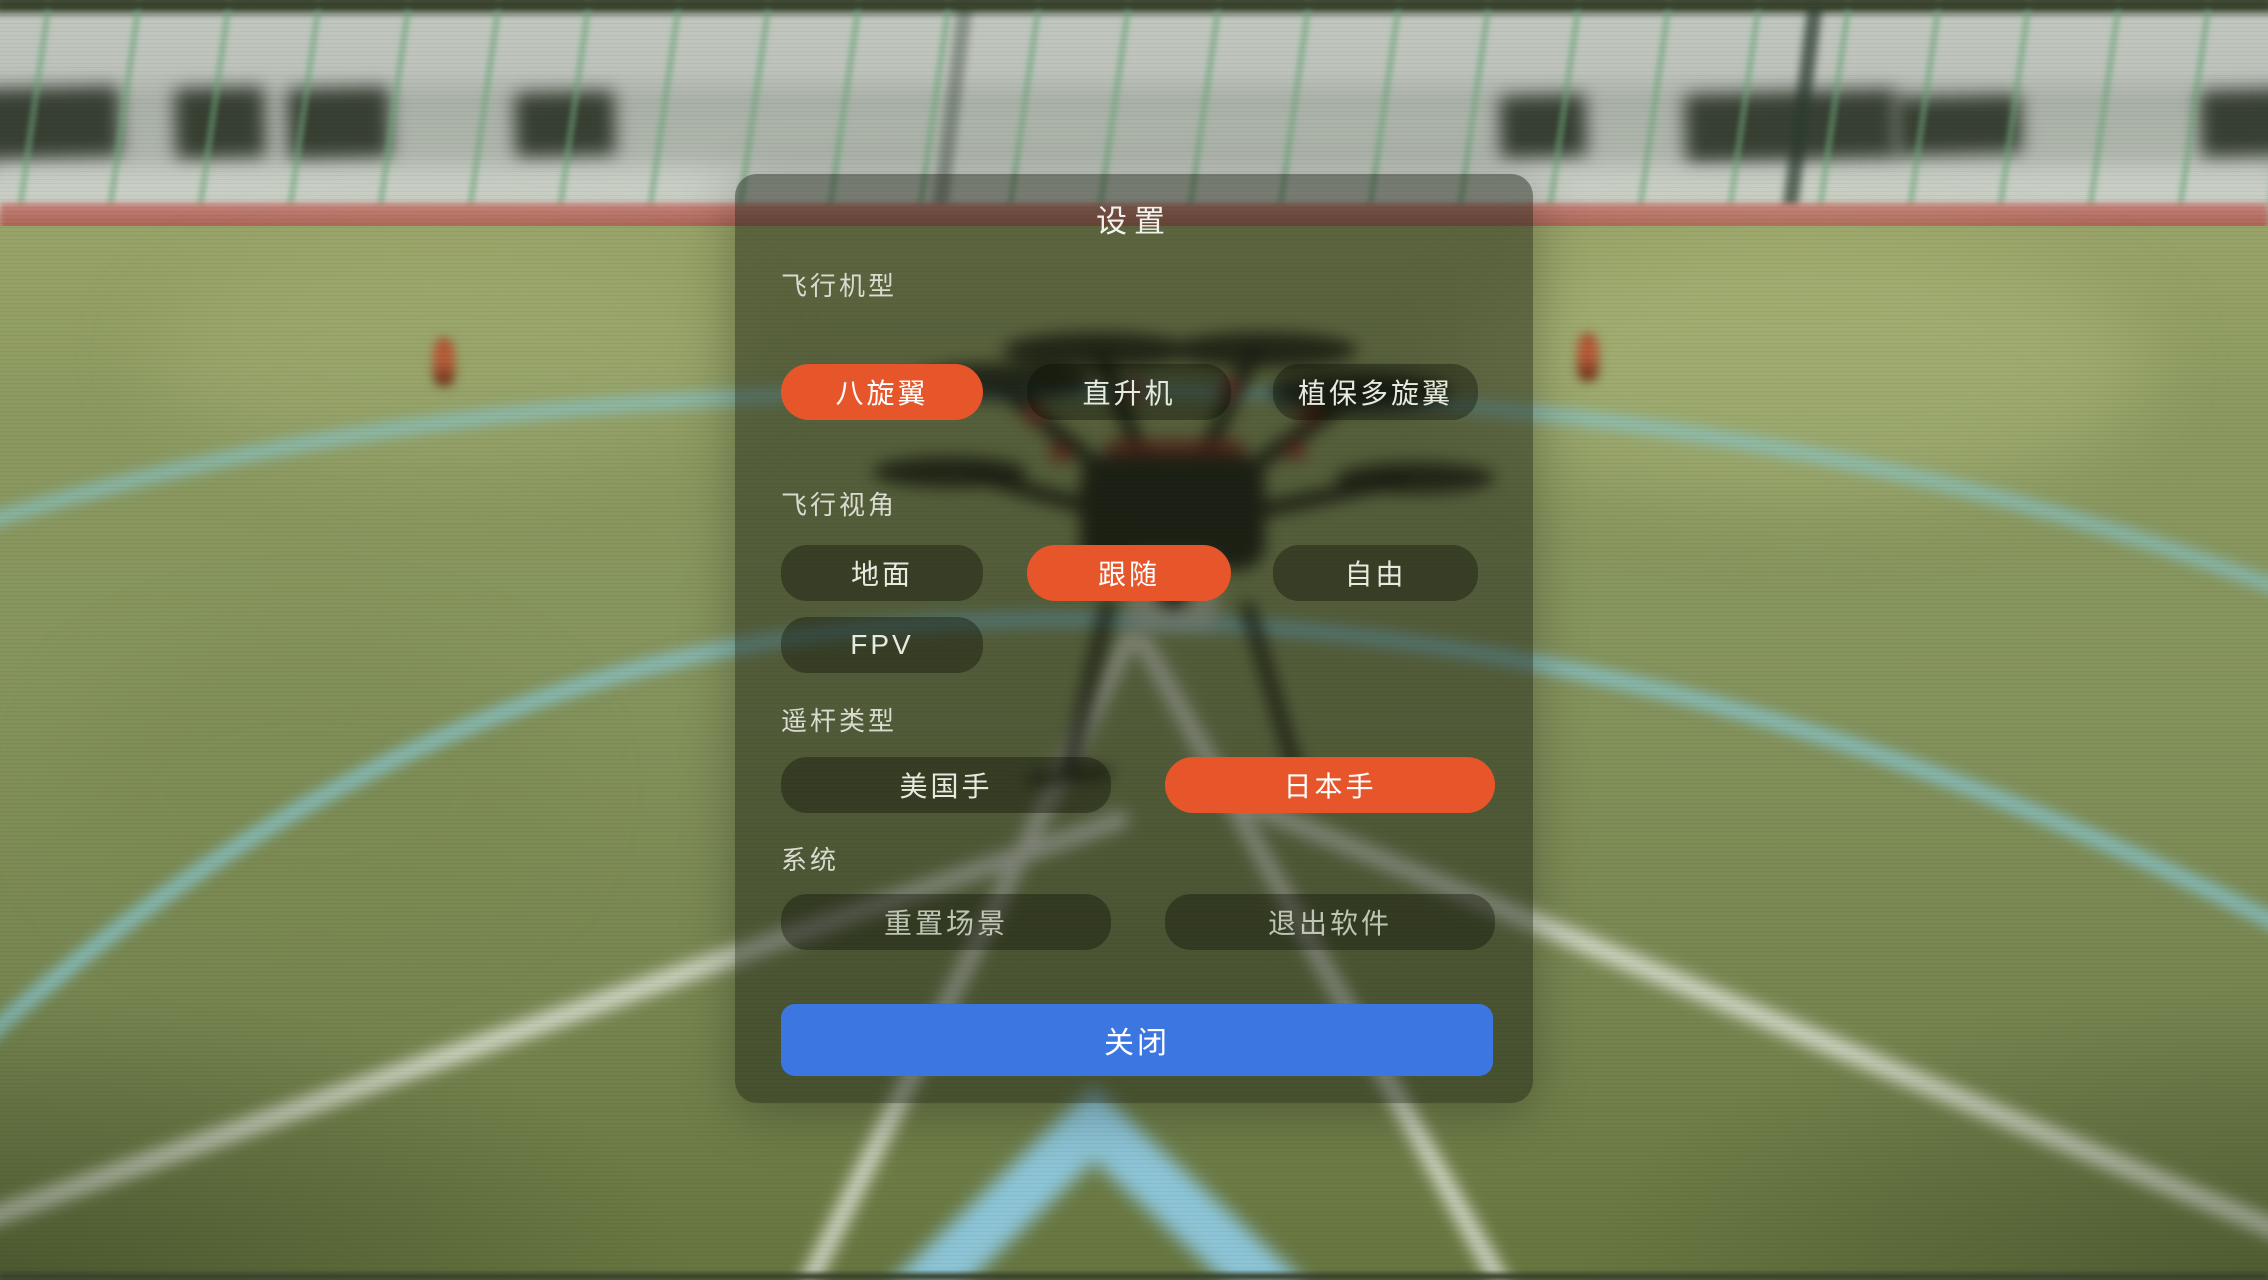  I want to click on section-label-aircraft-type: 飞行机型, so click(839, 286).